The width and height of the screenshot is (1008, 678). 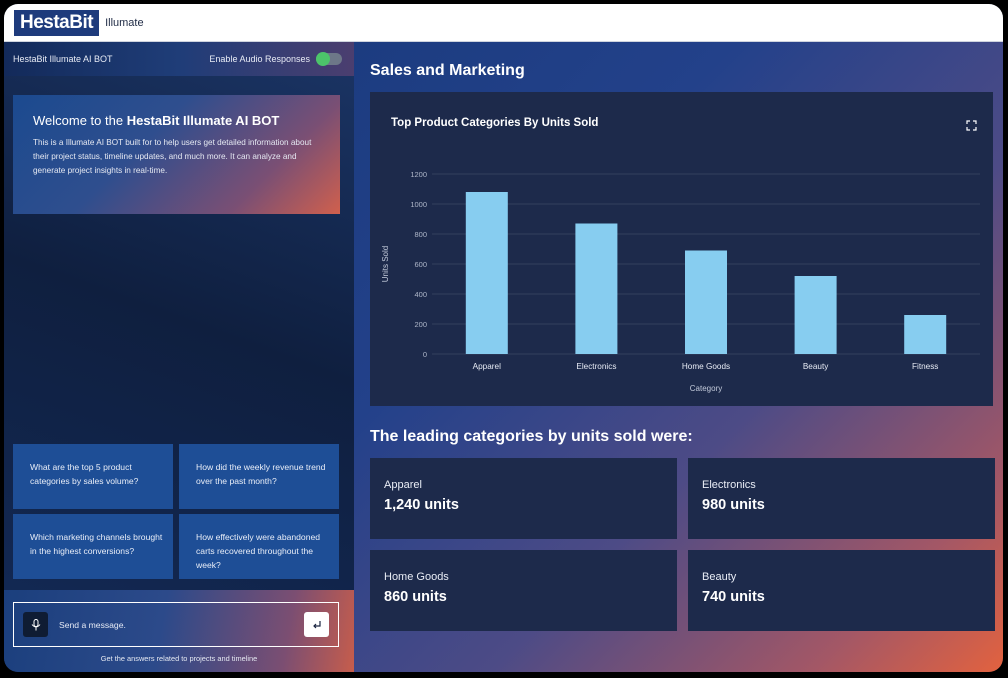 I want to click on welcome-title: Welcome to the HestaBit Illumate AI BOT, so click(x=176, y=120).